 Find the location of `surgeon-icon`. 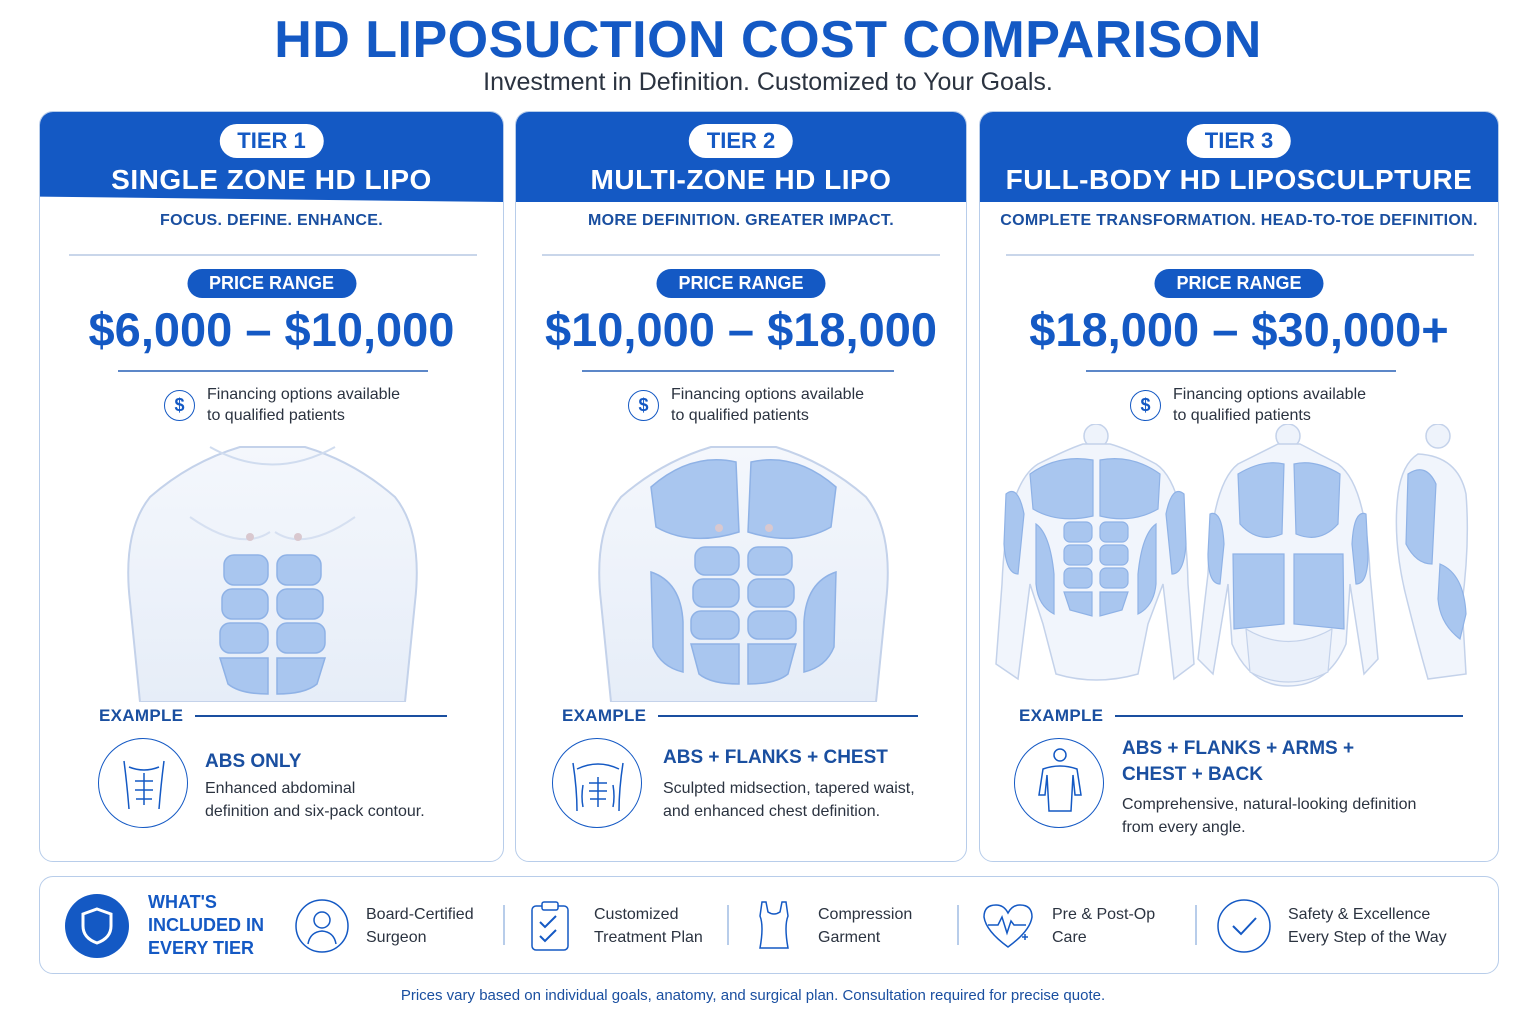

surgeon-icon is located at coordinates (322, 926).